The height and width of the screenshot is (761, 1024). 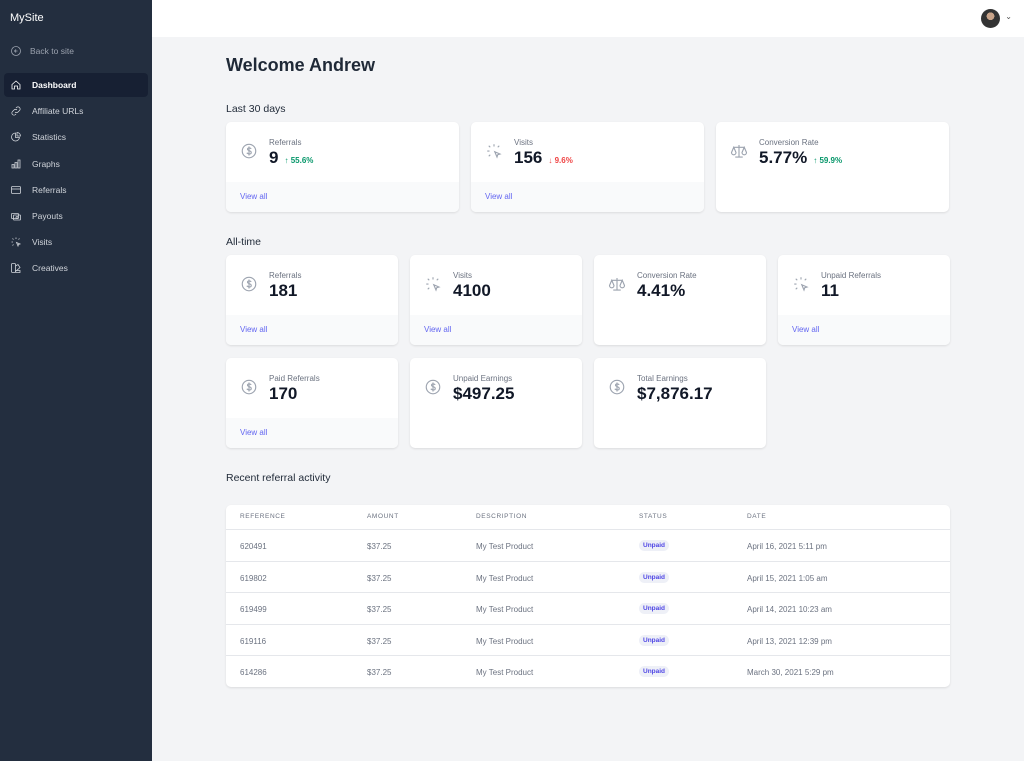 I want to click on column-header: REFERENCE, so click(x=263, y=516).